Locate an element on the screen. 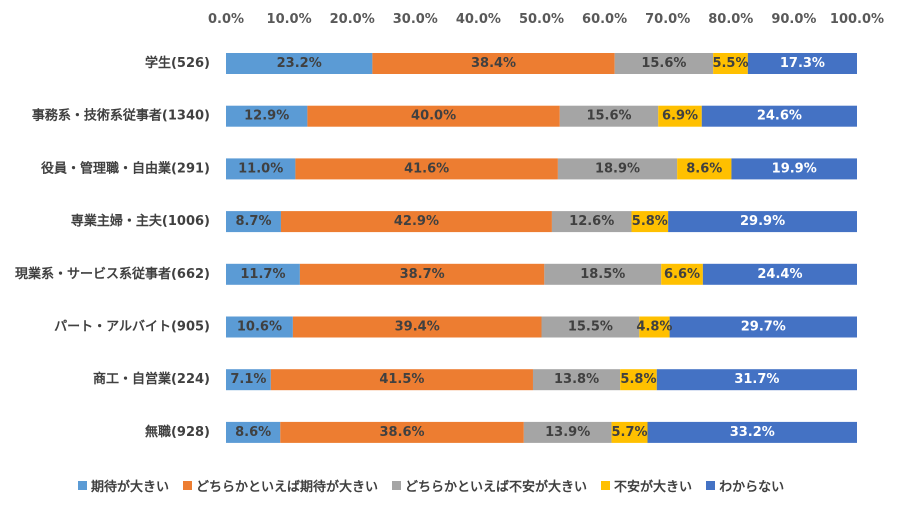 This screenshot has width=902, height=507. x-tick-label: 10.0% is located at coordinates (289, 19).